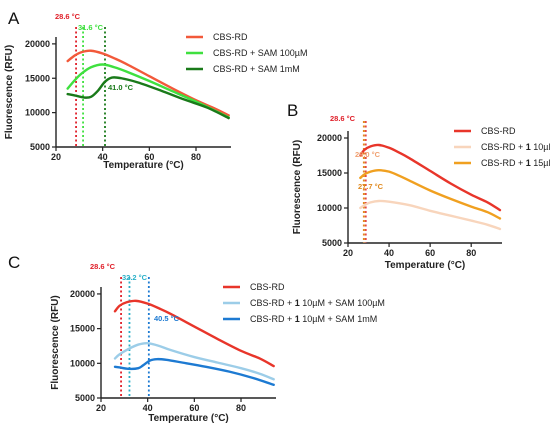 The width and height of the screenshot is (550, 432). I want to click on tm-annotation: 31.6 °C, so click(91, 27).